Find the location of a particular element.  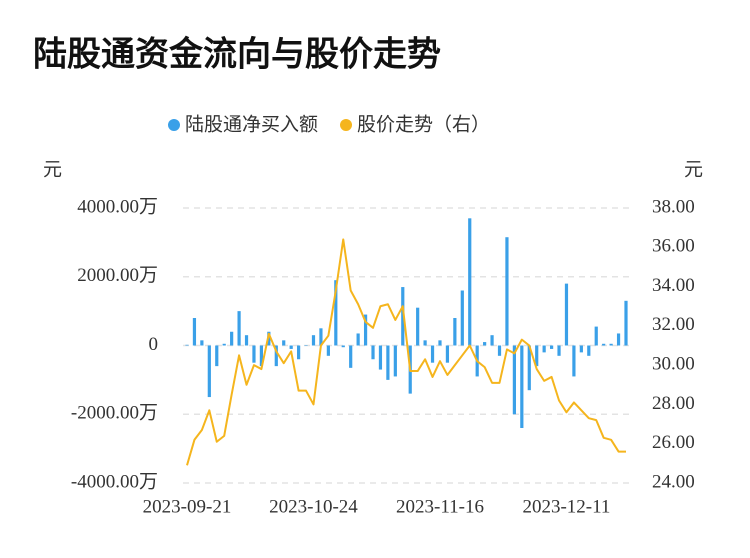

y-tick-label: 2000.00万 is located at coordinates (117, 275).